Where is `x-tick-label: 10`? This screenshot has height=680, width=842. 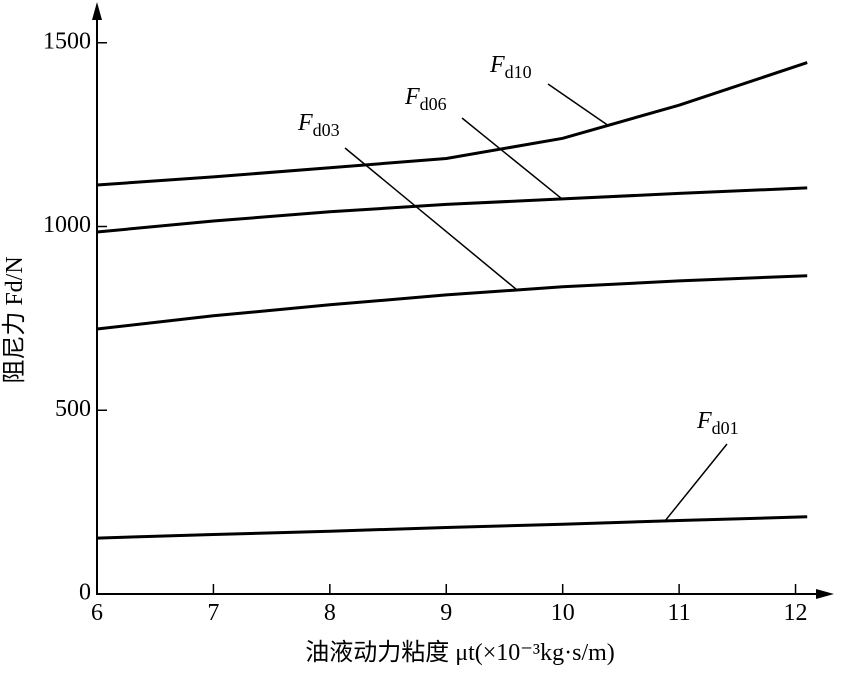
x-tick-label: 10 is located at coordinates (563, 613).